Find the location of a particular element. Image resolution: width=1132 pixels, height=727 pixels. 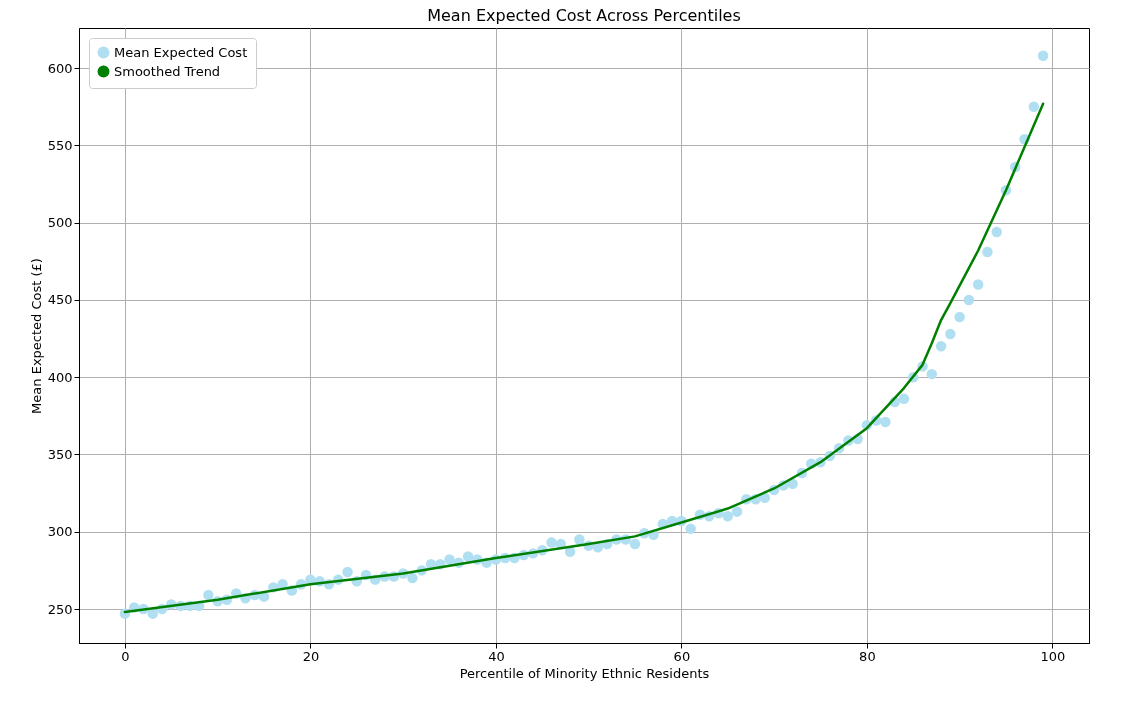

y-tick-label: 500 is located at coordinates (60, 223).